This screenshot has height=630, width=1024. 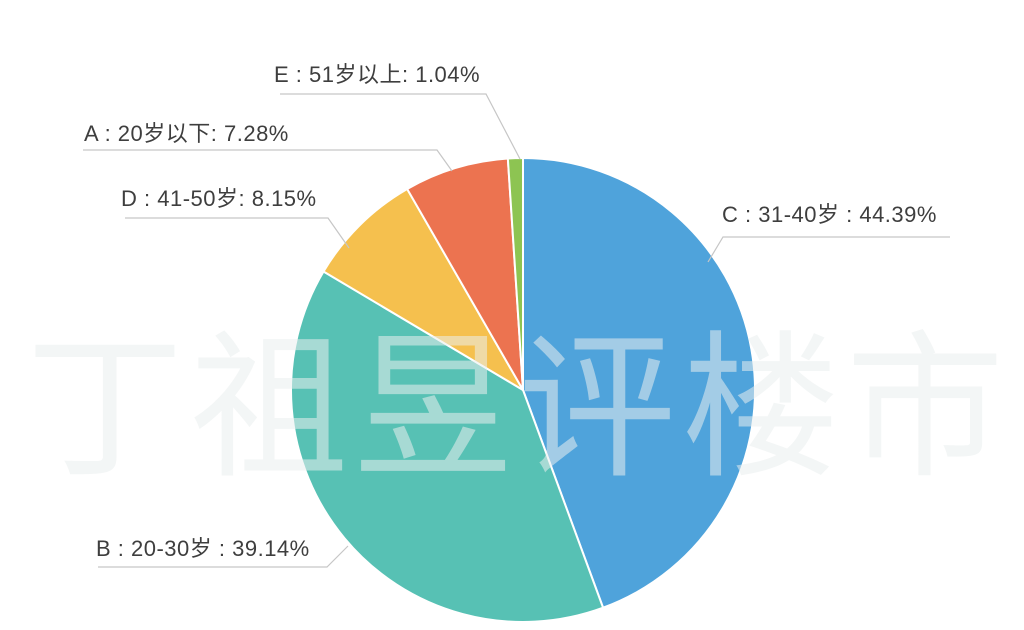 I want to click on leader-line-b, so click(x=223, y=556).